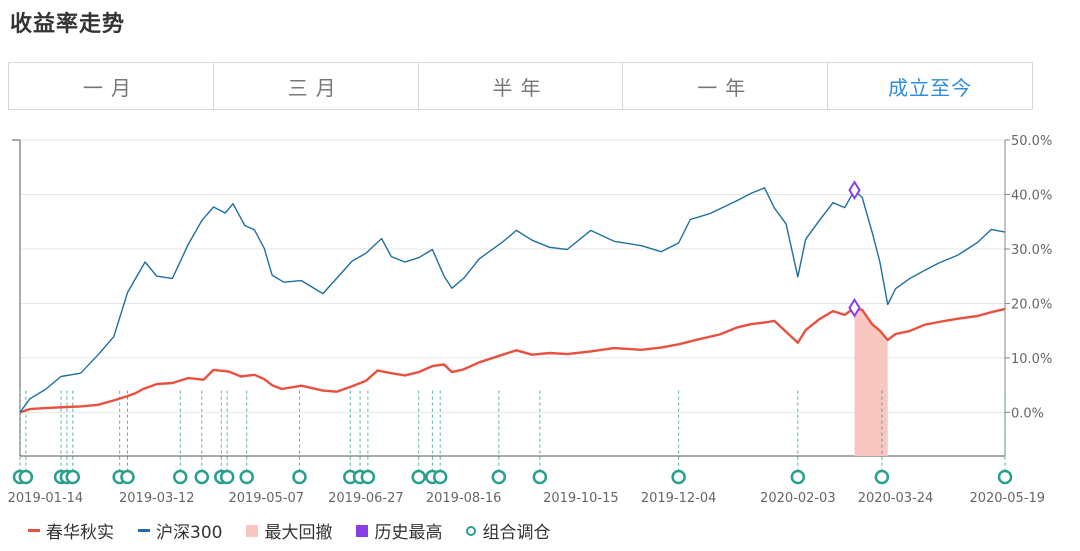  What do you see at coordinates (68, 24) in the screenshot?
I see `page-title: 收益率走势` at bounding box center [68, 24].